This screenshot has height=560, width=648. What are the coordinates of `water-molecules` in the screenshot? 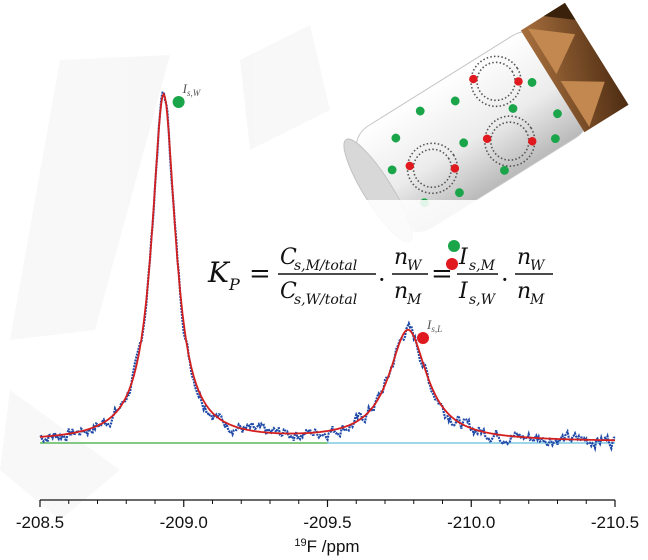 It's located at (474, 143).